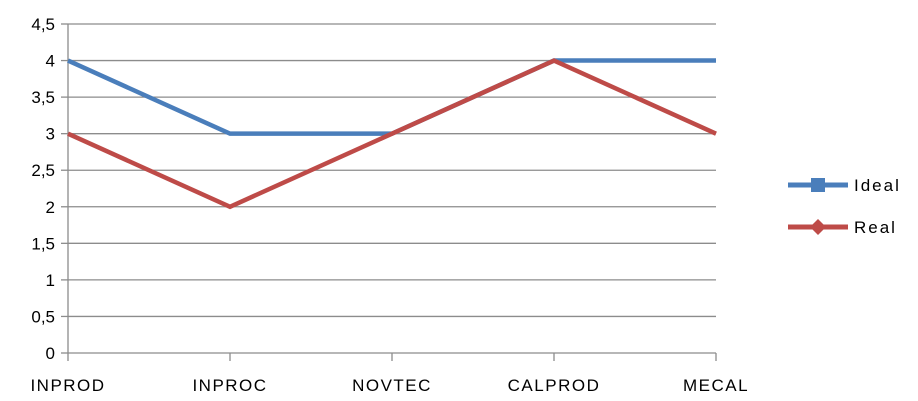 The width and height of the screenshot is (918, 401). What do you see at coordinates (50, 280) in the screenshot?
I see `y-tick-label: 1` at bounding box center [50, 280].